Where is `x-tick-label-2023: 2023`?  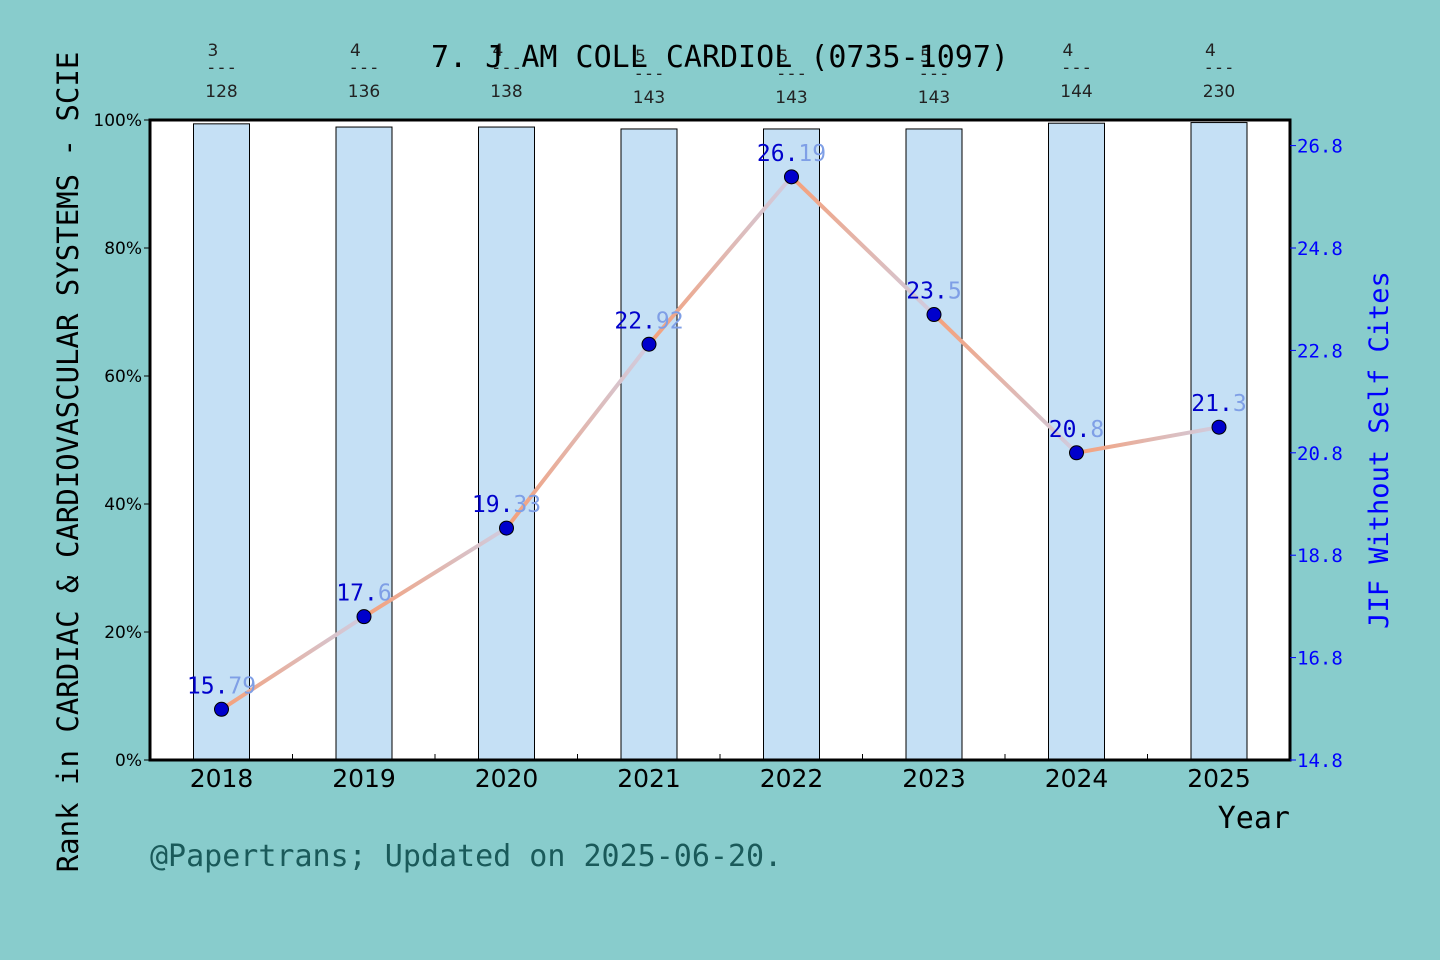
x-tick-label-2023: 2023 is located at coordinates (934, 778).